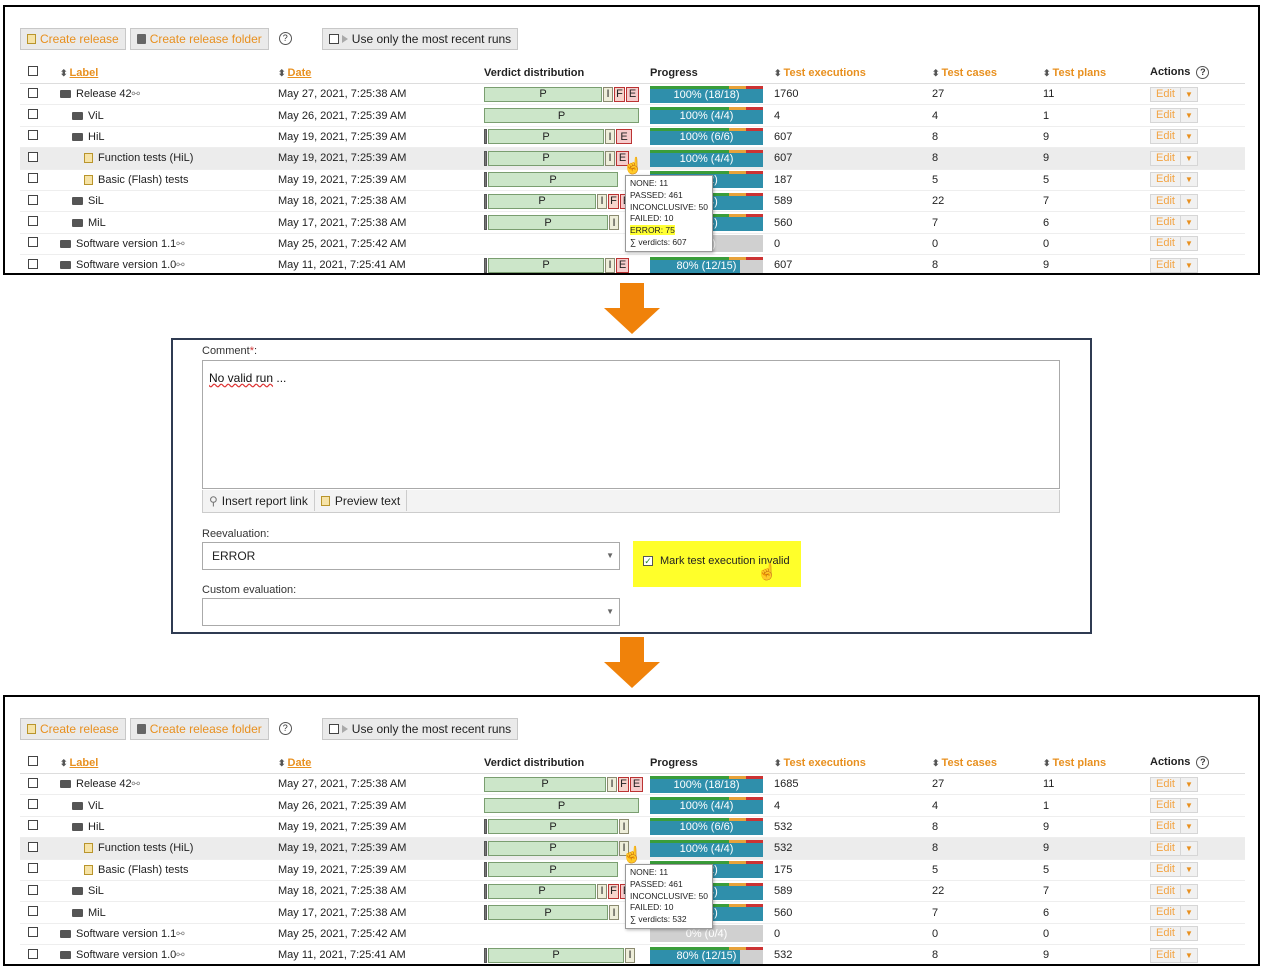 This screenshot has width=1265, height=972. Describe the element at coordinates (96, 136) in the screenshot. I see `row-label: HiL` at that location.